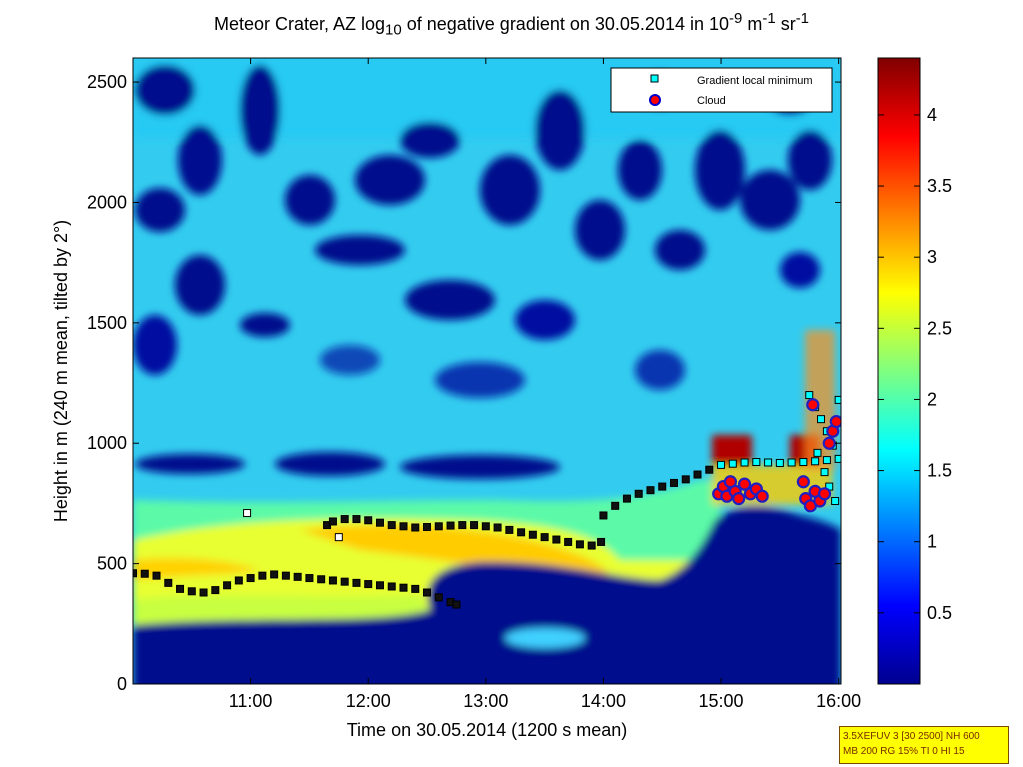 This screenshot has width=1023, height=767. What do you see at coordinates (107, 443) in the screenshot?
I see `y-tick-label: 1000` at bounding box center [107, 443].